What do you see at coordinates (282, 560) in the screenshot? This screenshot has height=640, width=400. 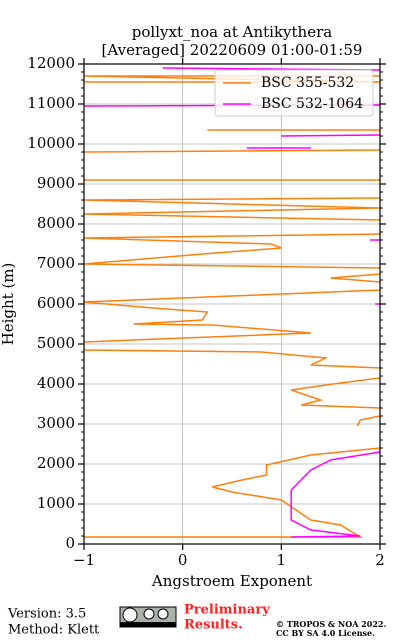 I see `x-tick-label: 1` at bounding box center [282, 560].